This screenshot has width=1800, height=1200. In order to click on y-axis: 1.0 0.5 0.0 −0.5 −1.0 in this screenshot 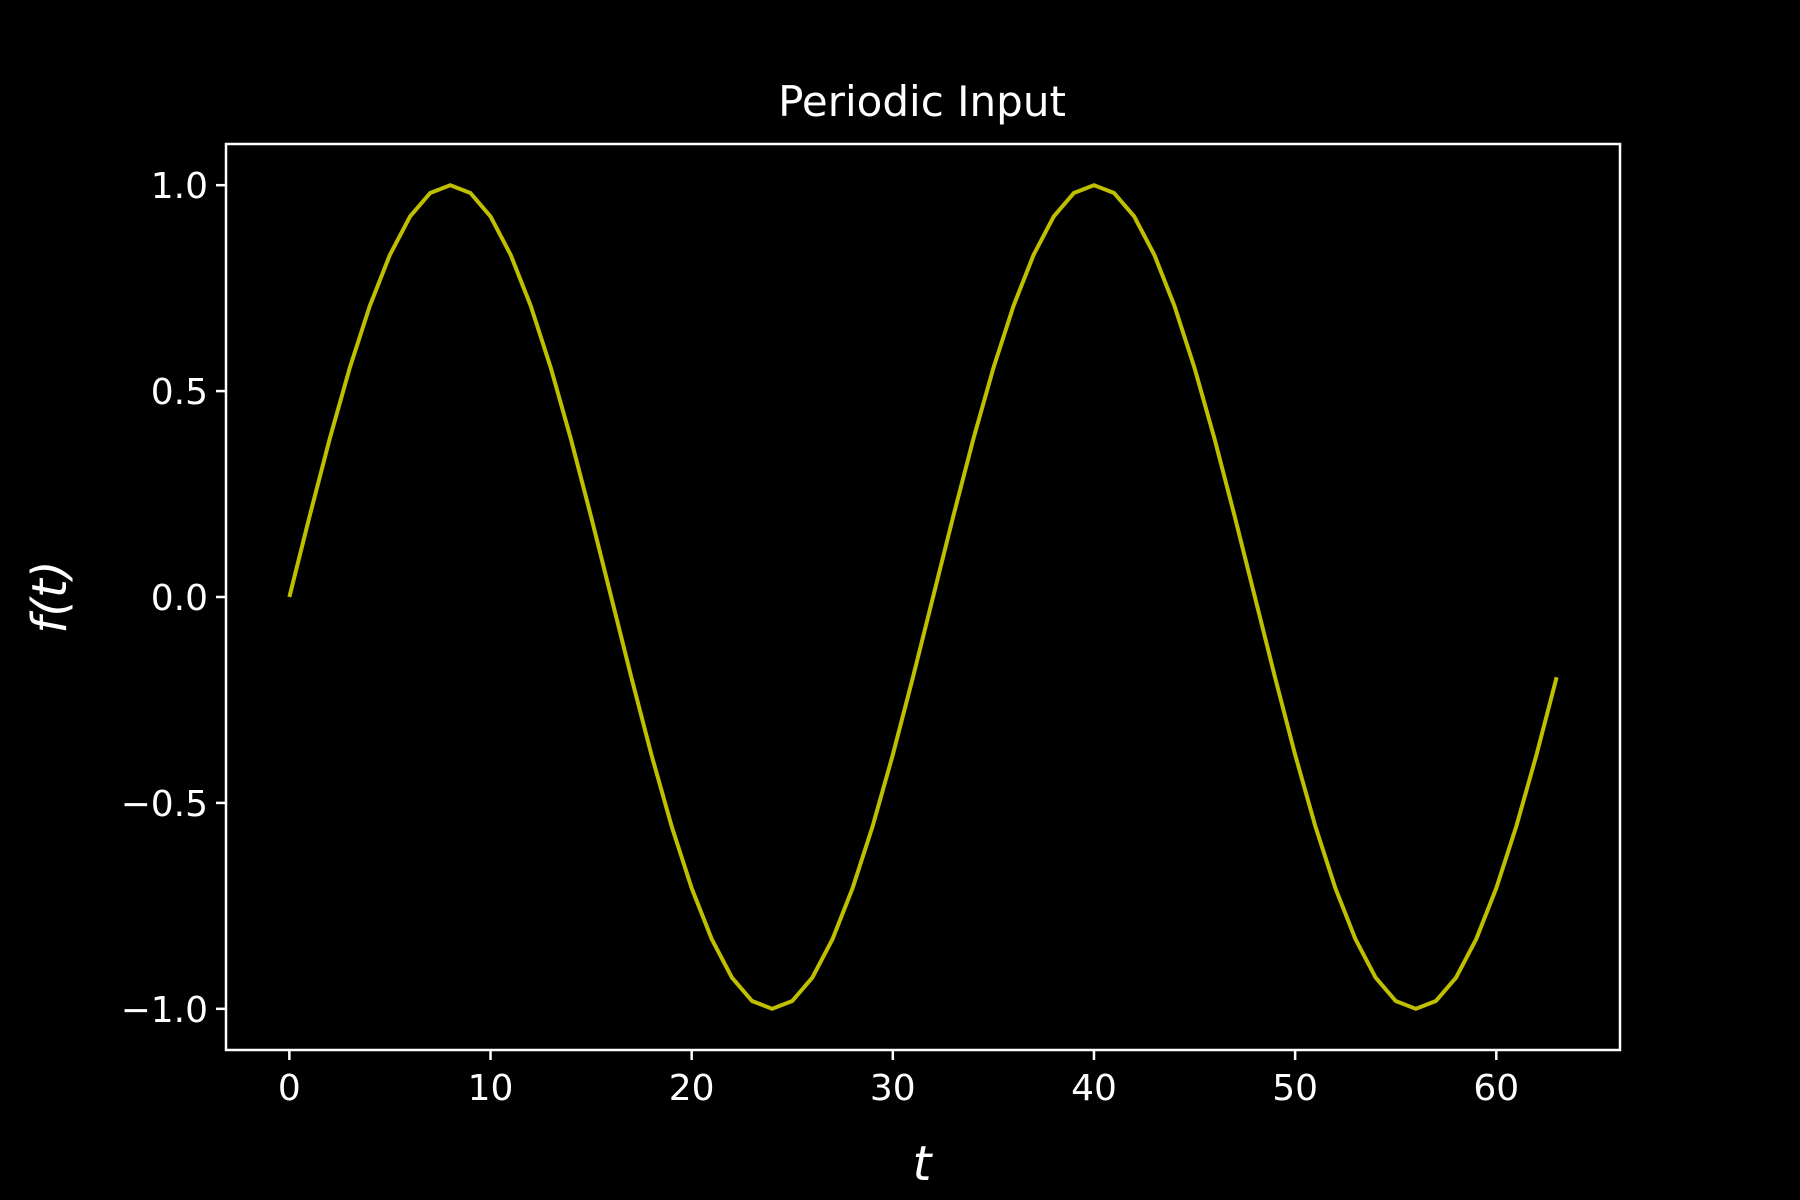, I will do `click(173, 598)`.